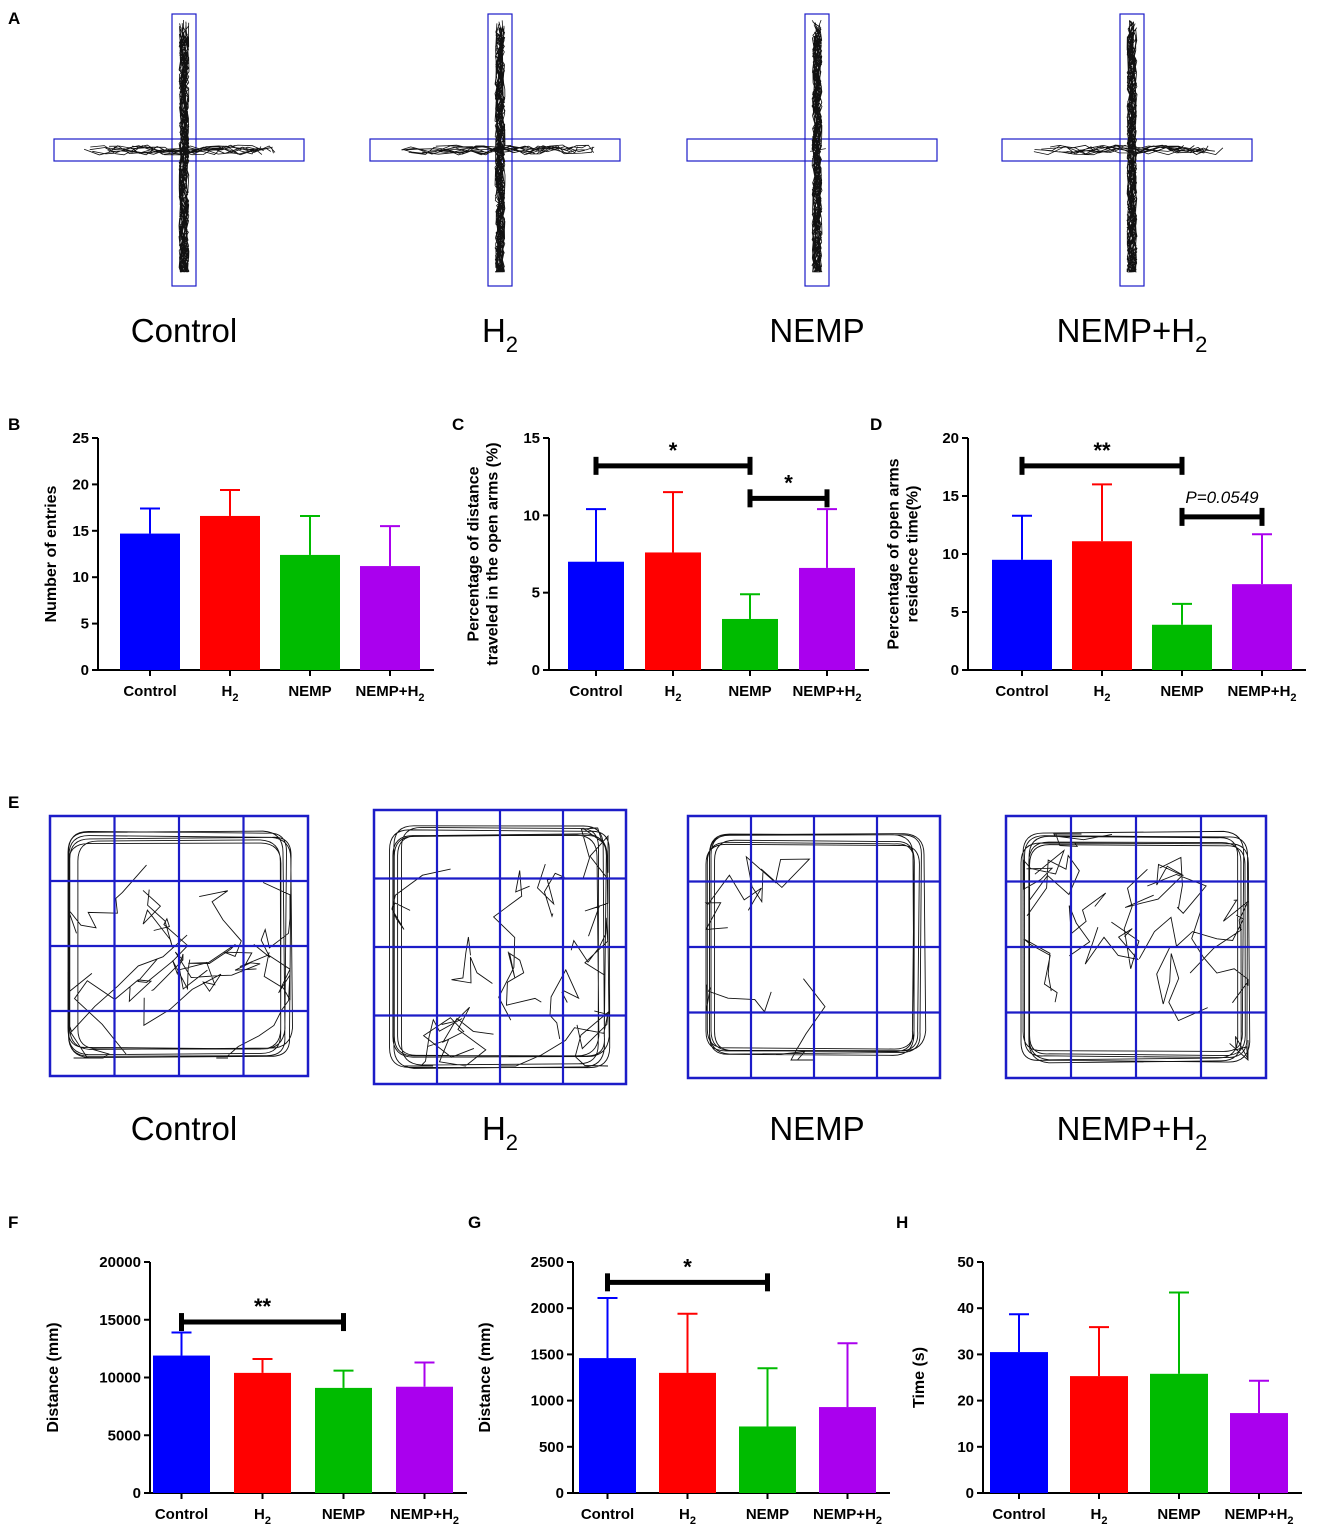 This screenshot has width=1325, height=1529. What do you see at coordinates (1132, 1132) in the screenshot?
I see `field-label-nemp-h2: NEMP+H2` at bounding box center [1132, 1132].